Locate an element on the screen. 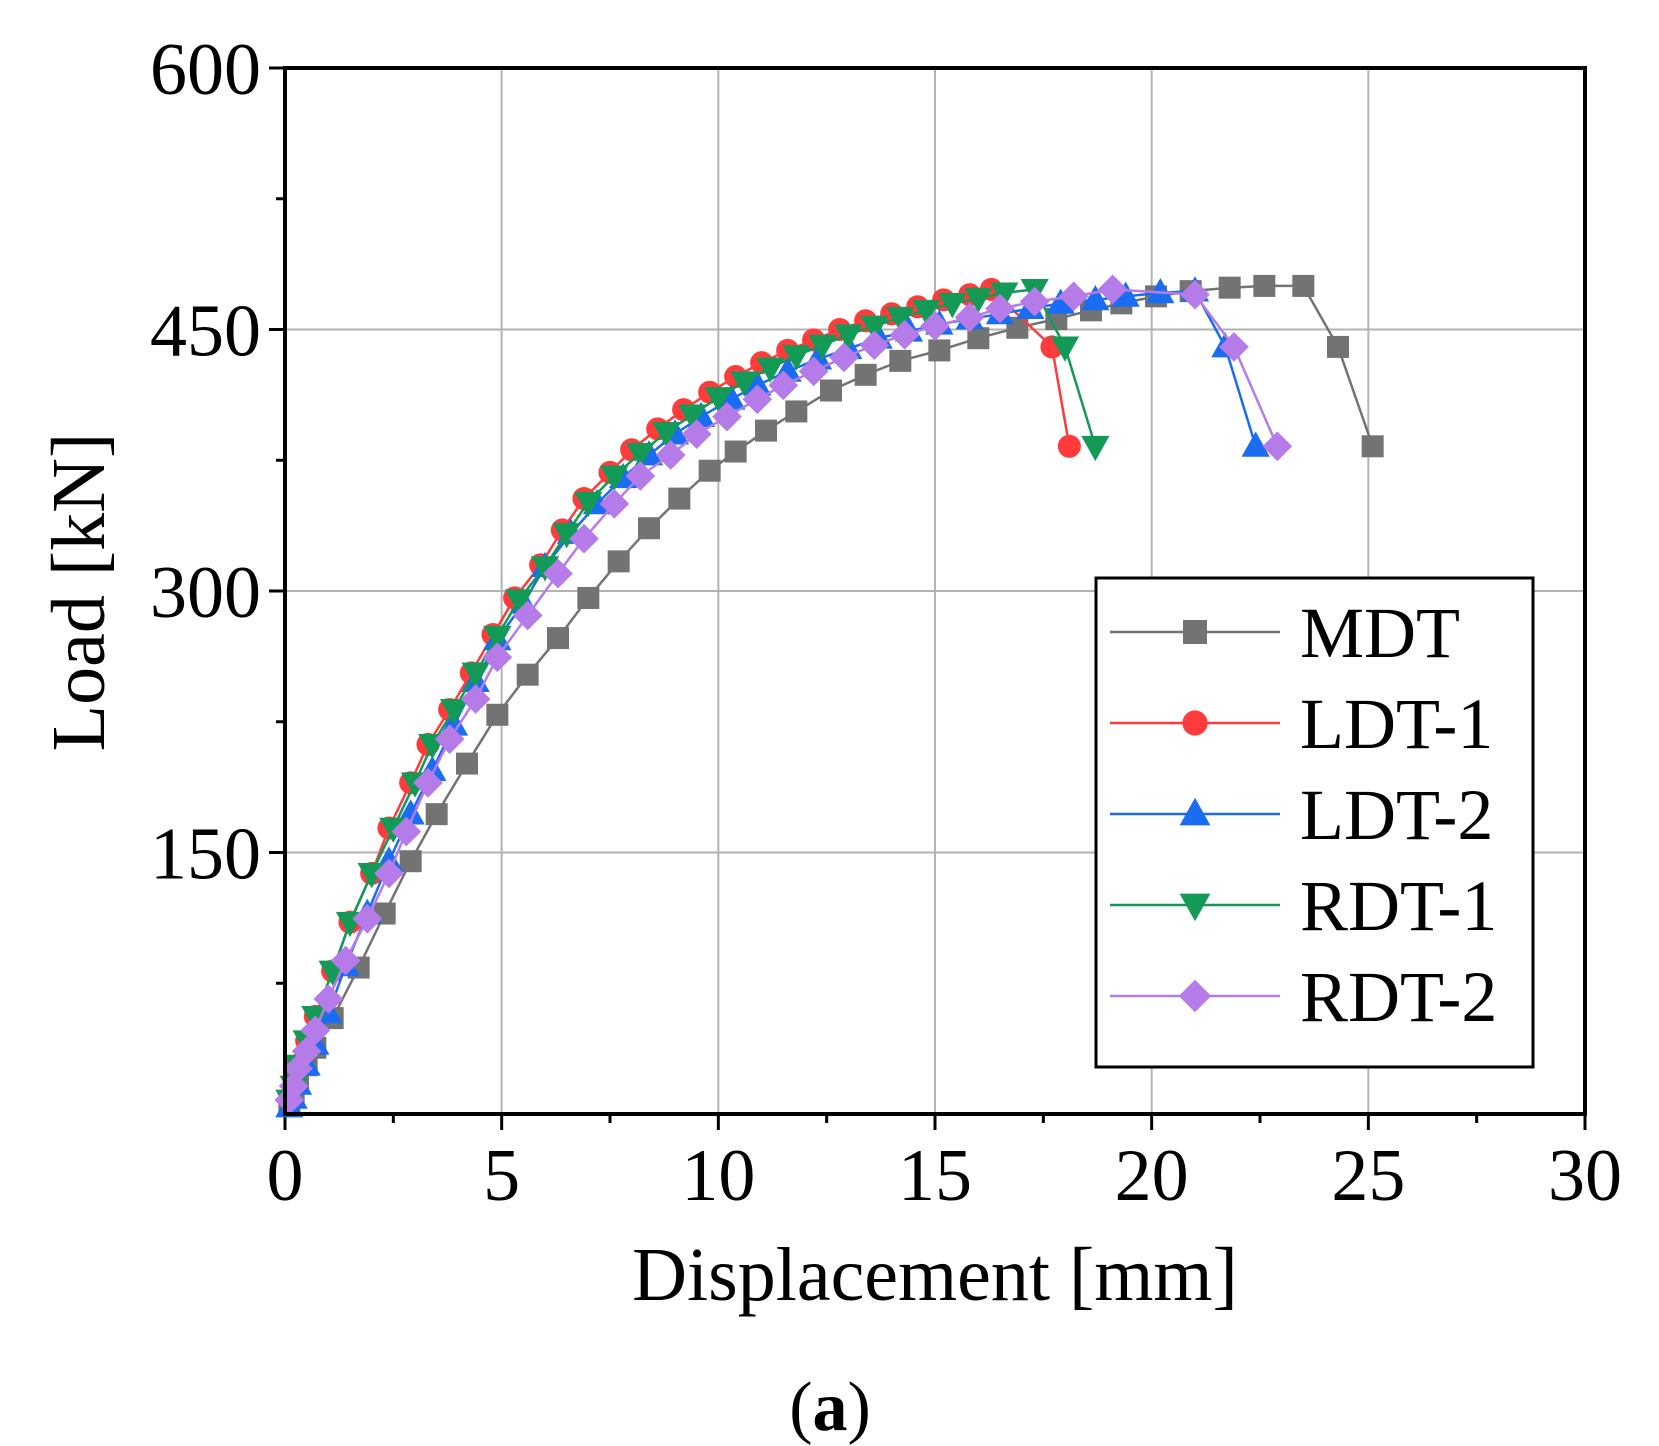  y-tick-label: 600 is located at coordinates (205, 70).